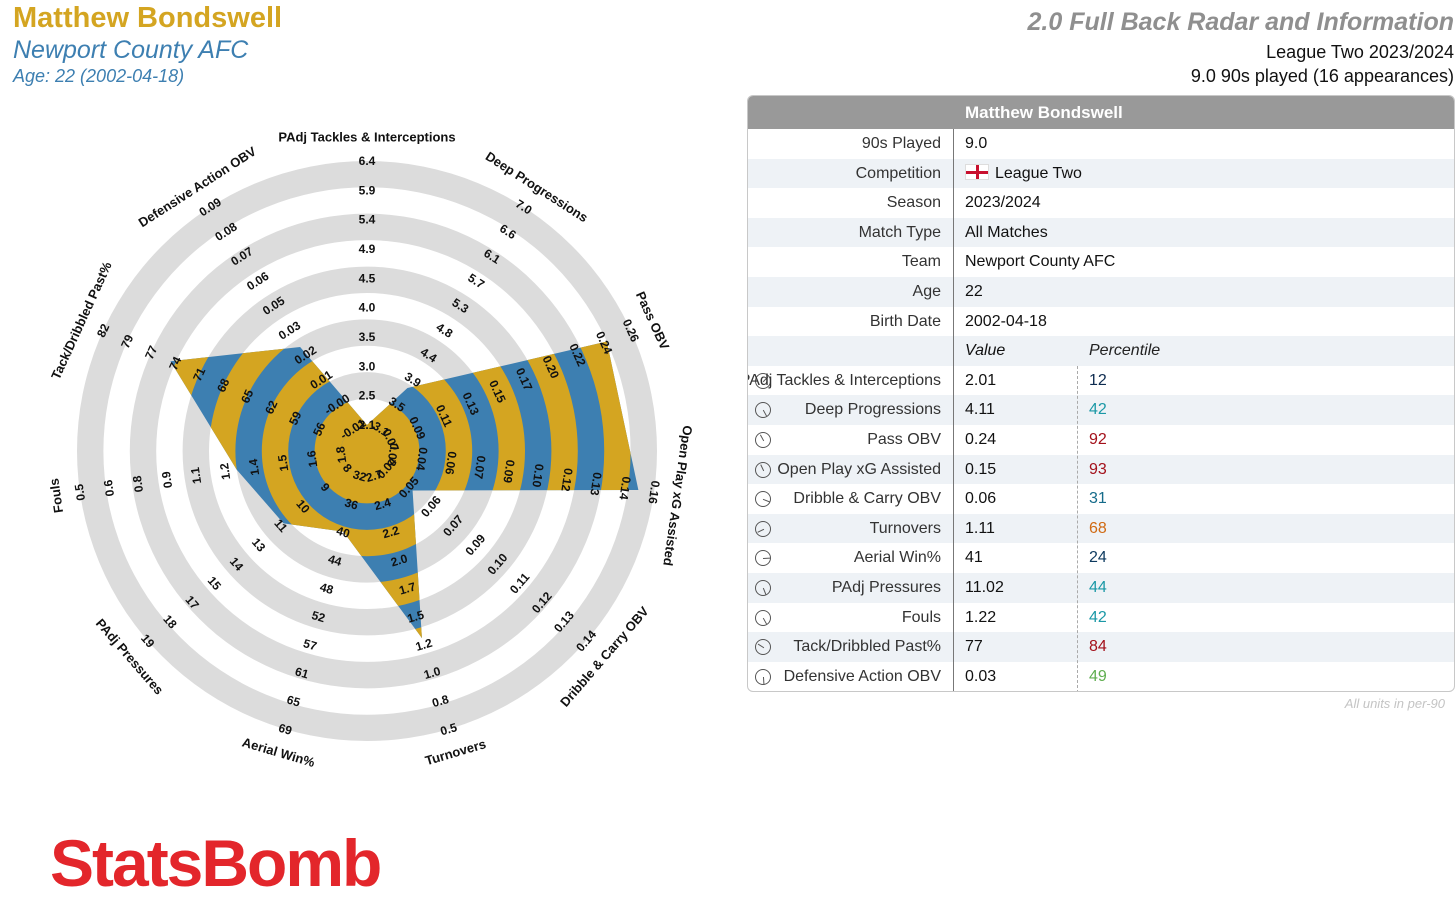  What do you see at coordinates (981, 439) in the screenshot?
I see `metric-value: 0.24` at bounding box center [981, 439].